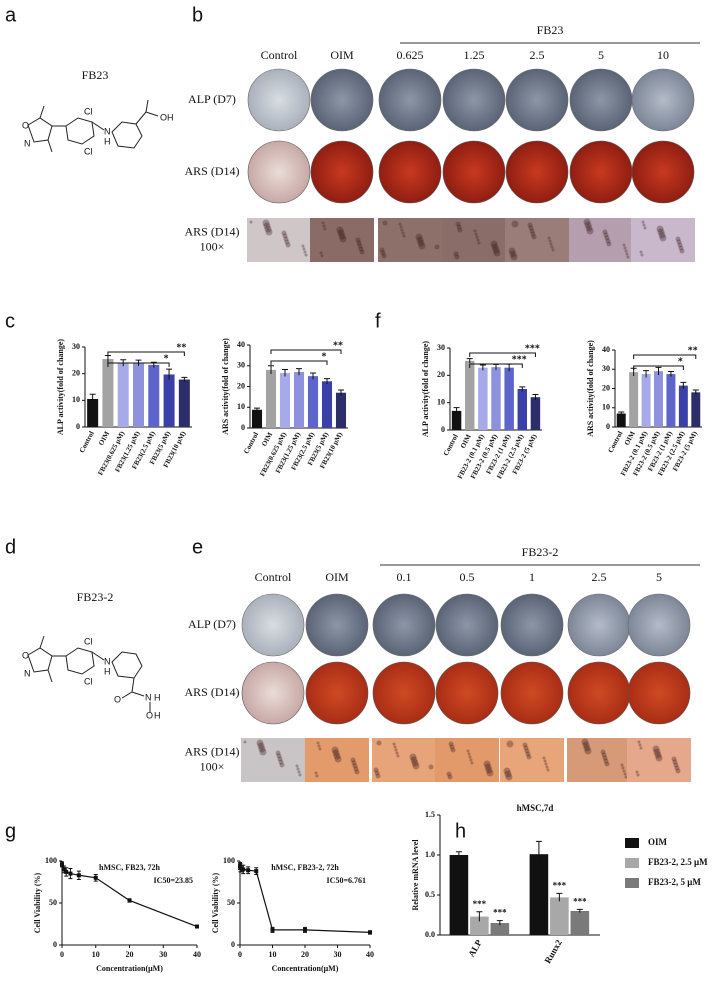 The width and height of the screenshot is (724, 998). I want to click on column-label: 5, so click(659, 577).